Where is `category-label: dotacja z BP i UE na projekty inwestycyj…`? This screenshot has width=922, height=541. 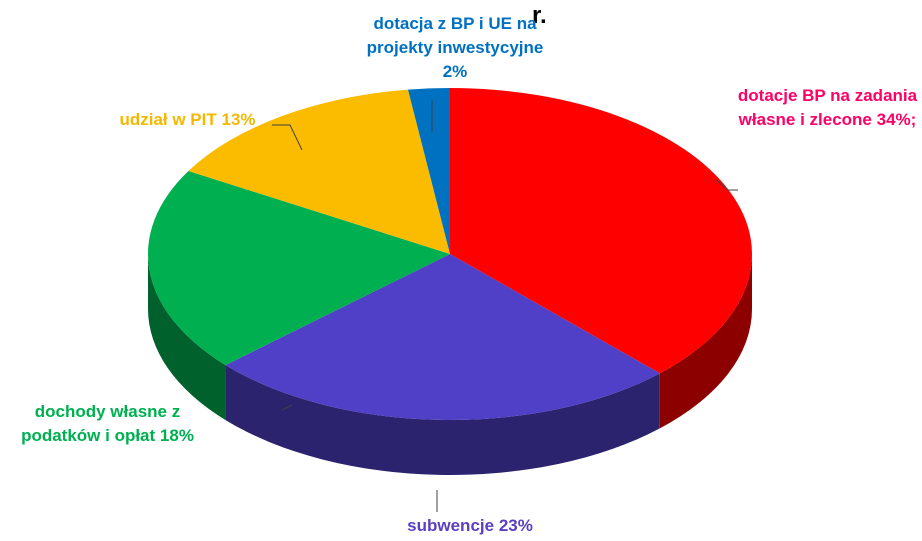 category-label: dotacja z BP i UE na projekty inwestycyj… is located at coordinates (455, 35).